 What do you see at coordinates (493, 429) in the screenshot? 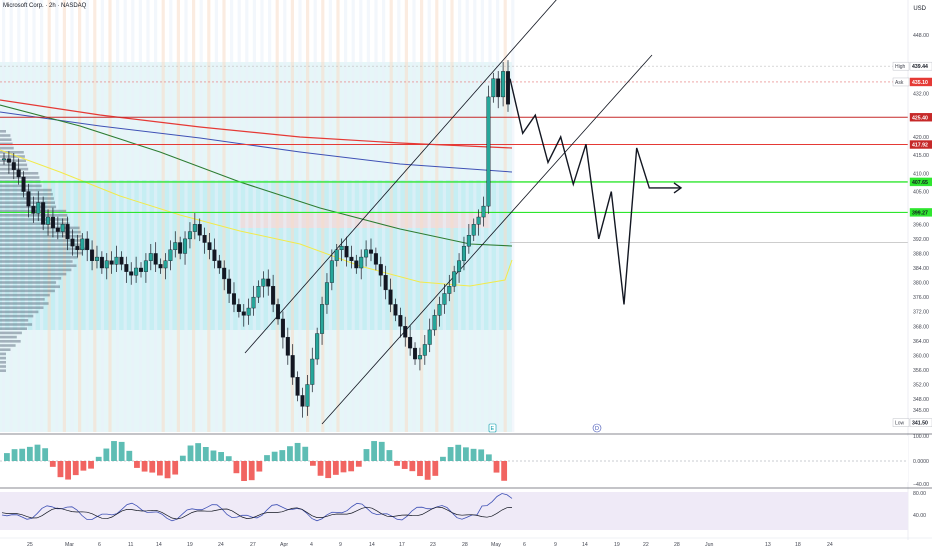
I see `earnings-marker-label: E` at bounding box center [493, 429].